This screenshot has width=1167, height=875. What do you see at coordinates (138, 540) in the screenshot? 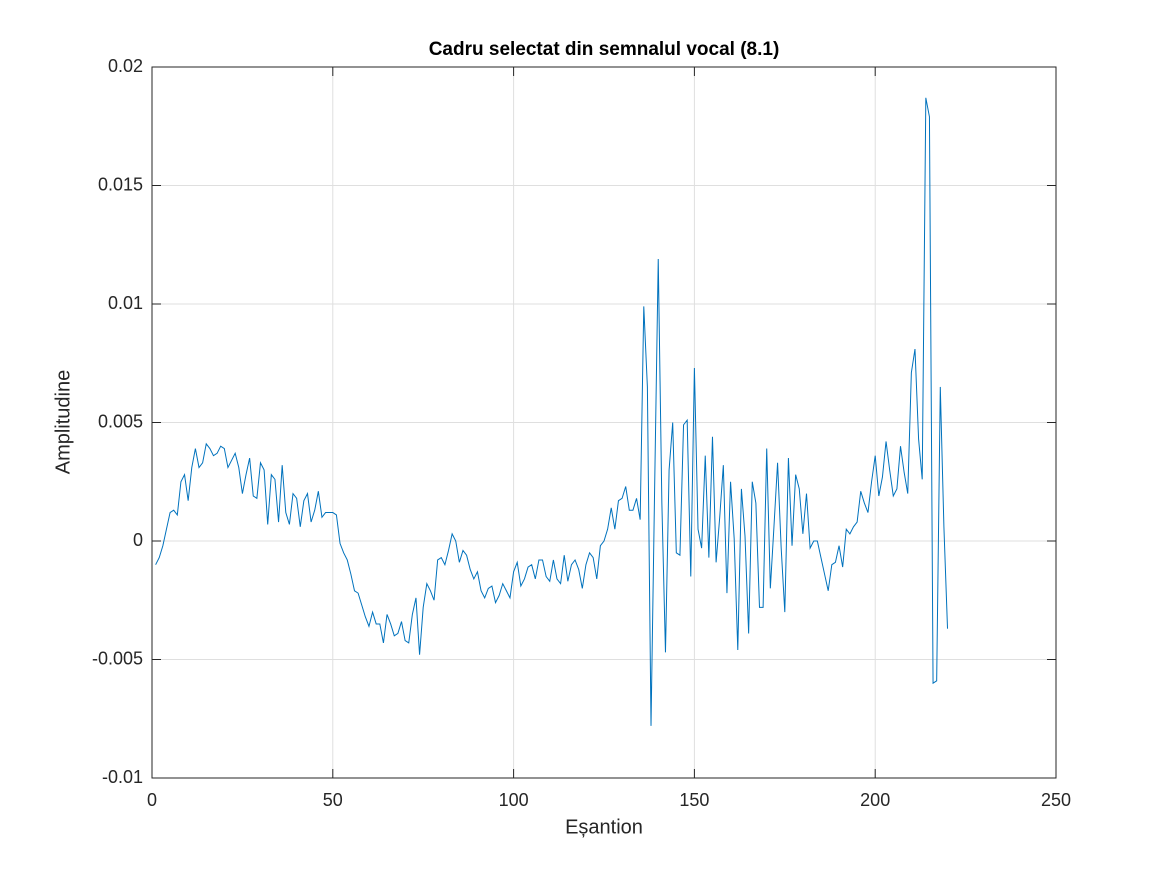
I see `y-tick-label: 0` at bounding box center [138, 540].